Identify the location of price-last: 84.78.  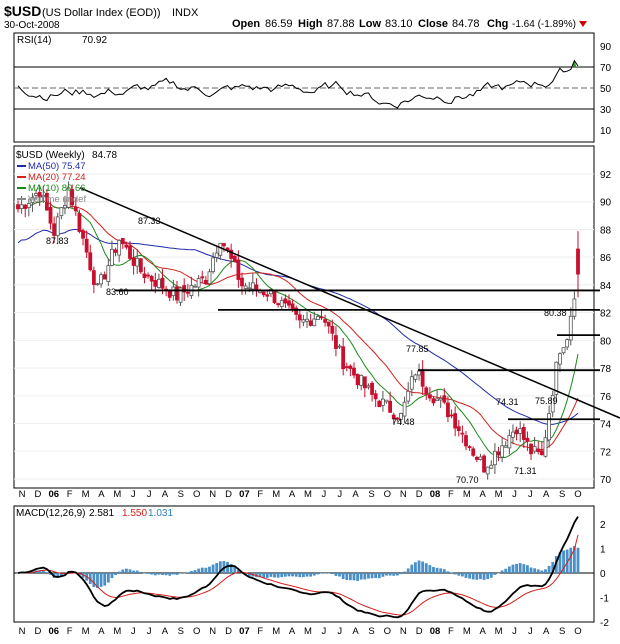
(104, 155).